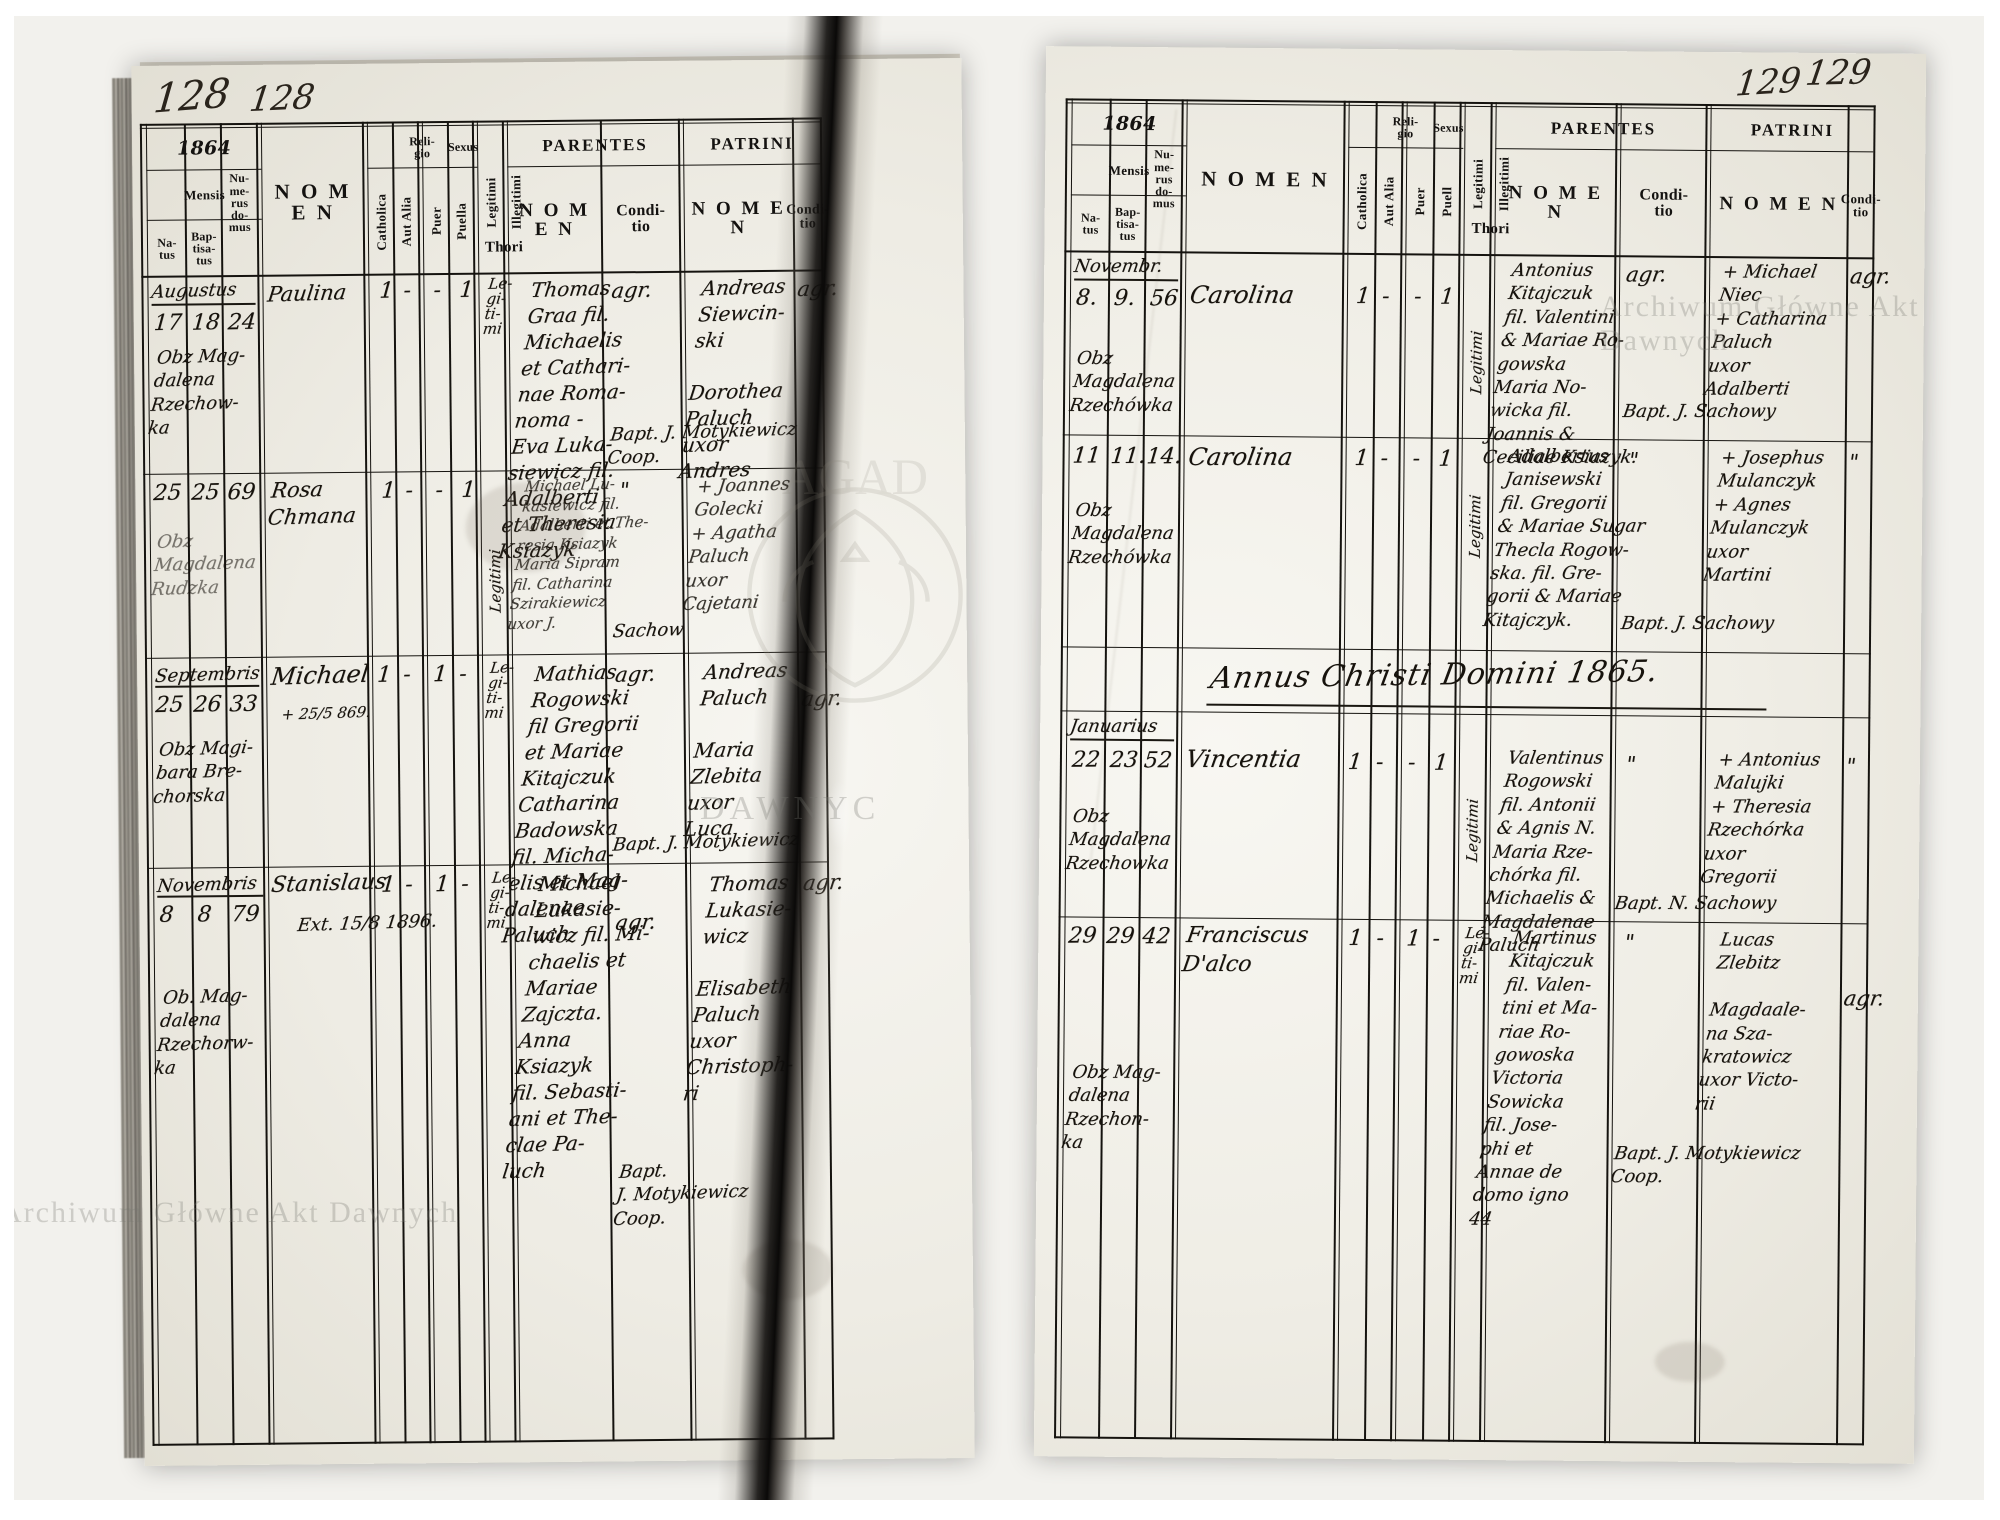  Describe the element at coordinates (1127, 224) in the screenshot. I see `header-baptisatus-right: Bap- tisa- tus` at that location.